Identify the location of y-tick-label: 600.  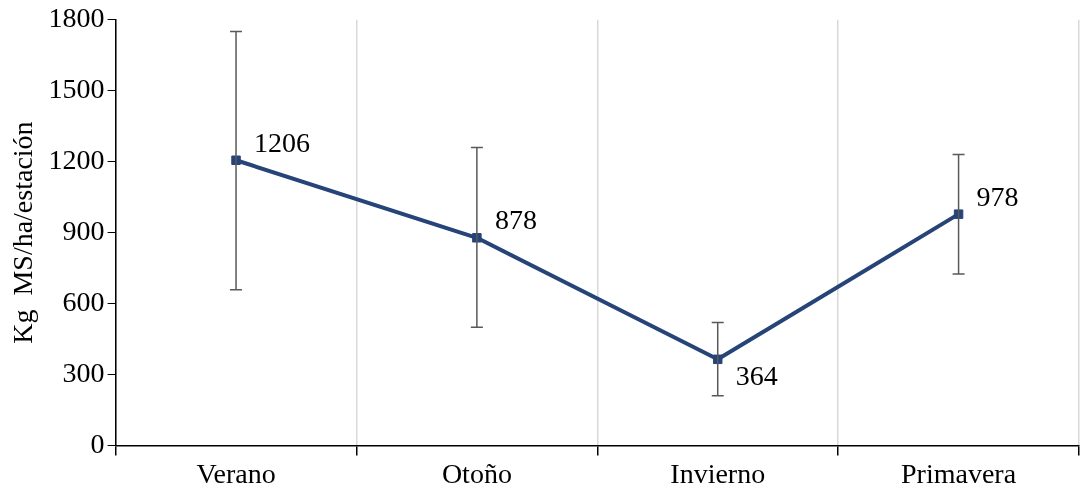
(83, 301).